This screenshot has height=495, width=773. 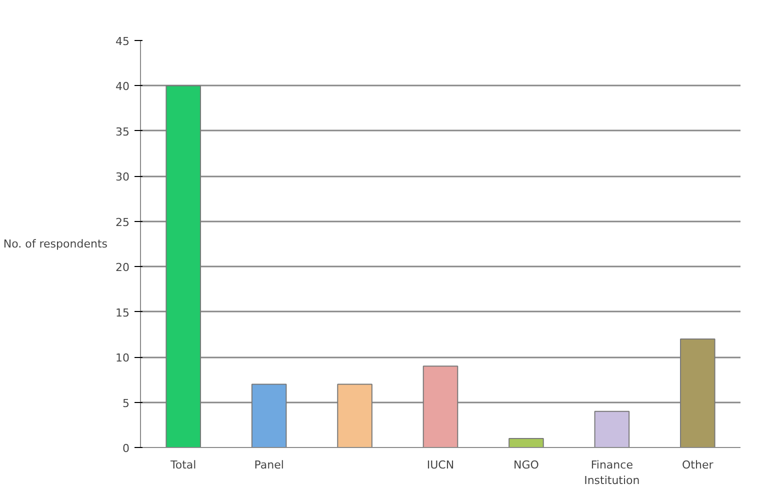 What do you see at coordinates (55, 244) in the screenshot?
I see `y-axis-title: No. of respondents` at bounding box center [55, 244].